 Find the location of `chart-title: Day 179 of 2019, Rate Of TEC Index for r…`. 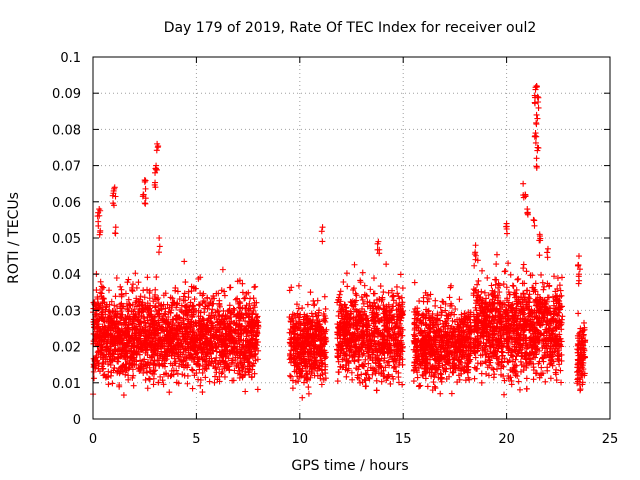

chart-title: Day 179 of 2019, Rate Of TEC Index for r… is located at coordinates (350, 28).